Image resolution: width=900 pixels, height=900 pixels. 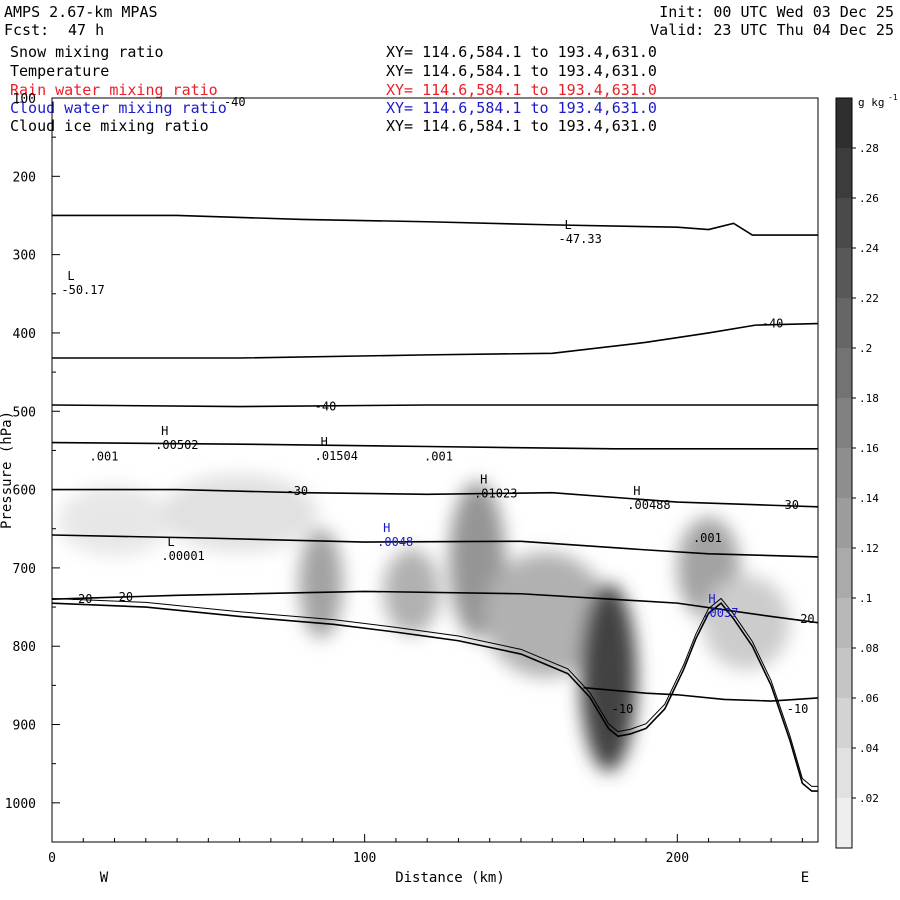 What do you see at coordinates (869, 498) in the screenshot?
I see `colorbar-tick-label: .14` at bounding box center [869, 498].